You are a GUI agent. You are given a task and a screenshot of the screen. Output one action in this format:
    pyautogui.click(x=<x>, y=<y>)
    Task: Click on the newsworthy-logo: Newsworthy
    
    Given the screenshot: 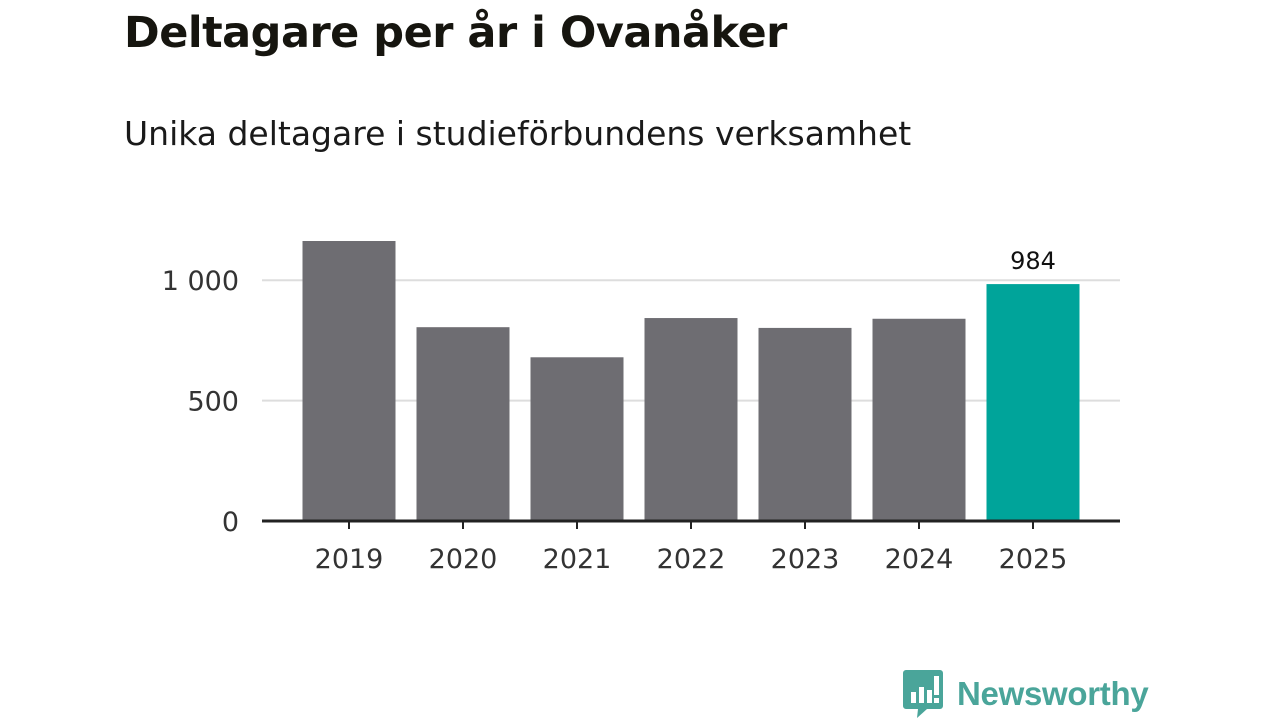 What is the action you would take?
    pyautogui.click(x=1026, y=694)
    